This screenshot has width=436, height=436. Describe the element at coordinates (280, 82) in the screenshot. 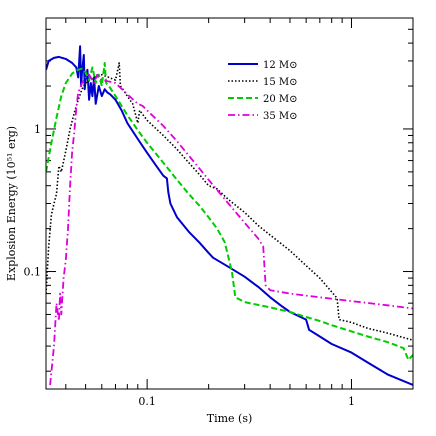

I see `legend-label-1: 15 M⊙` at that location.